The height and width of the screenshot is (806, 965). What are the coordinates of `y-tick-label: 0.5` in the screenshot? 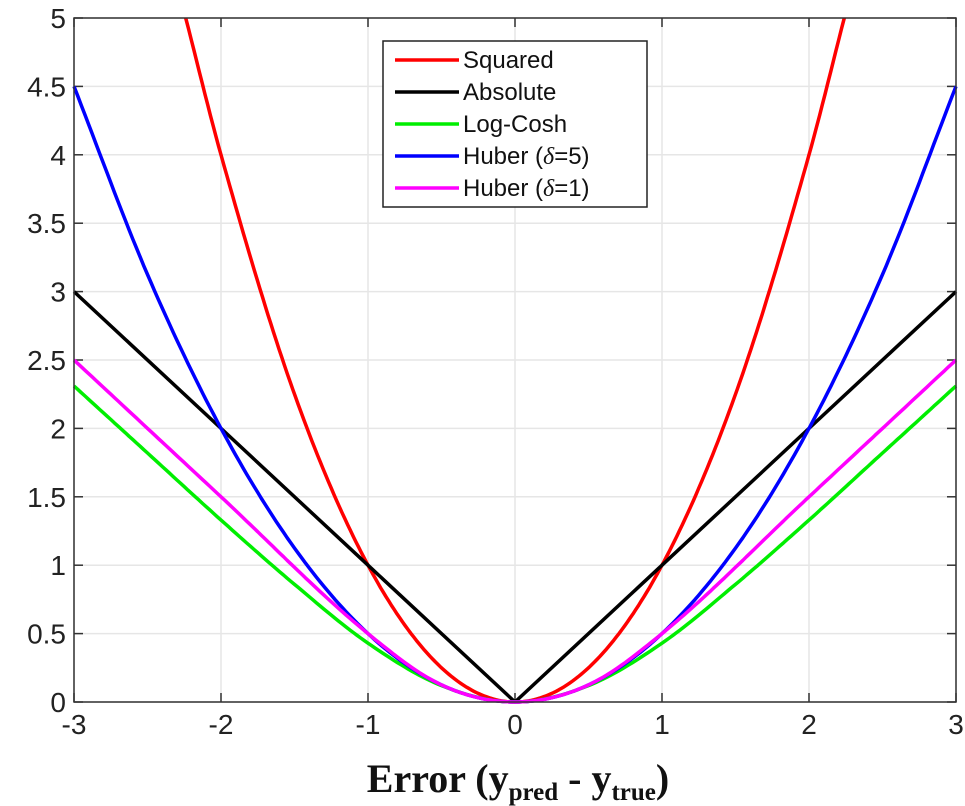 It's located at (46, 634).